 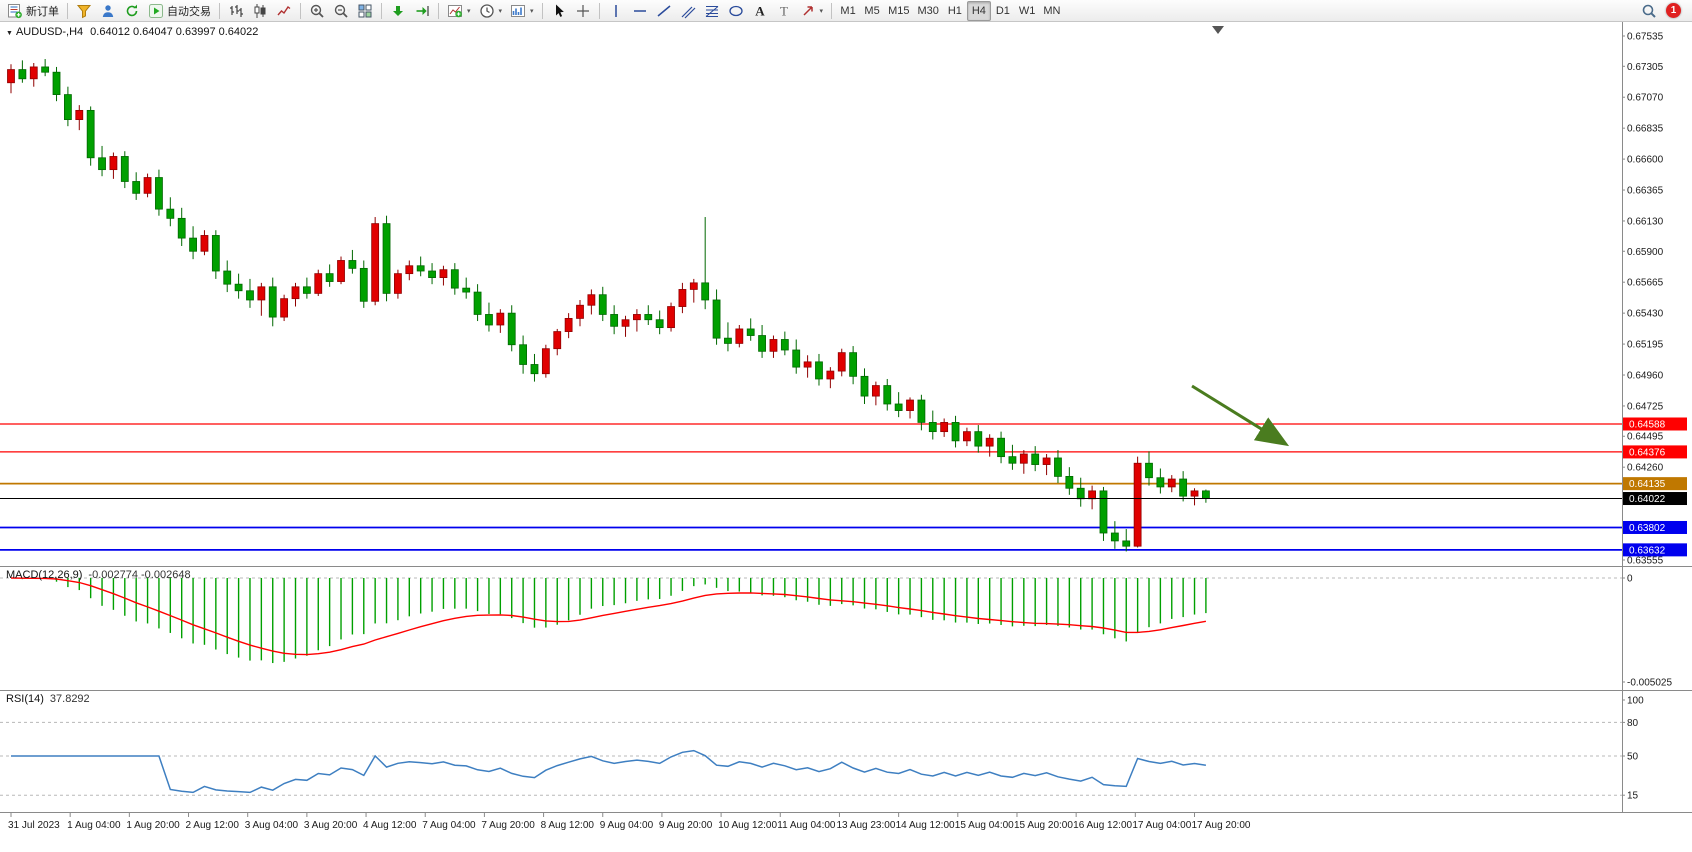 What do you see at coordinates (398, 11) in the screenshot?
I see `auto-scroll-button` at bounding box center [398, 11].